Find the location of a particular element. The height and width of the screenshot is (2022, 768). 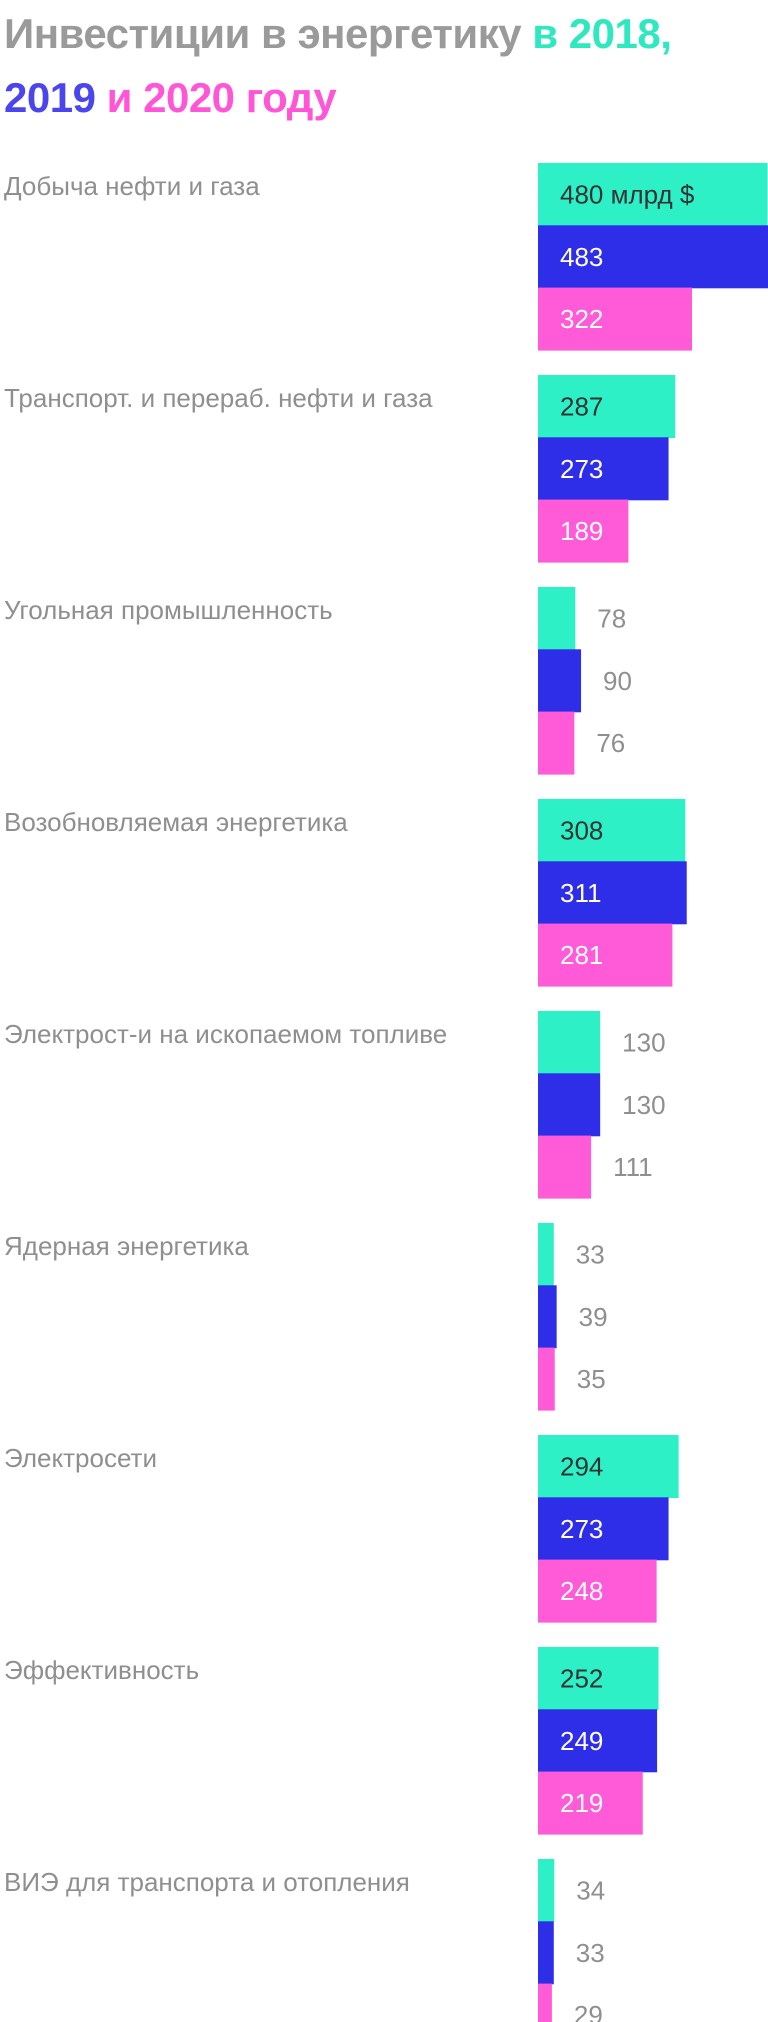

category-label: Добыча нефти и газа is located at coordinates (132, 186).